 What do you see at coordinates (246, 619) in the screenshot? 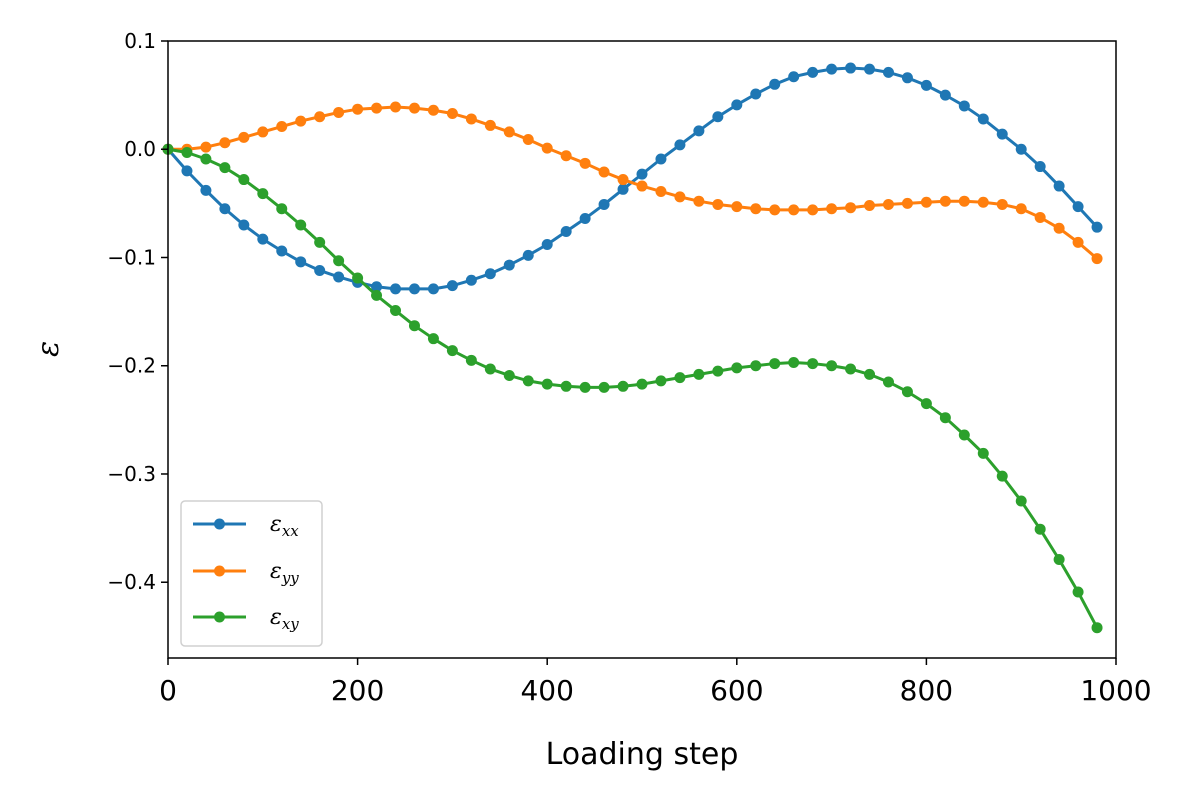
I see `legend-entry-xy: εxy` at bounding box center [246, 619].